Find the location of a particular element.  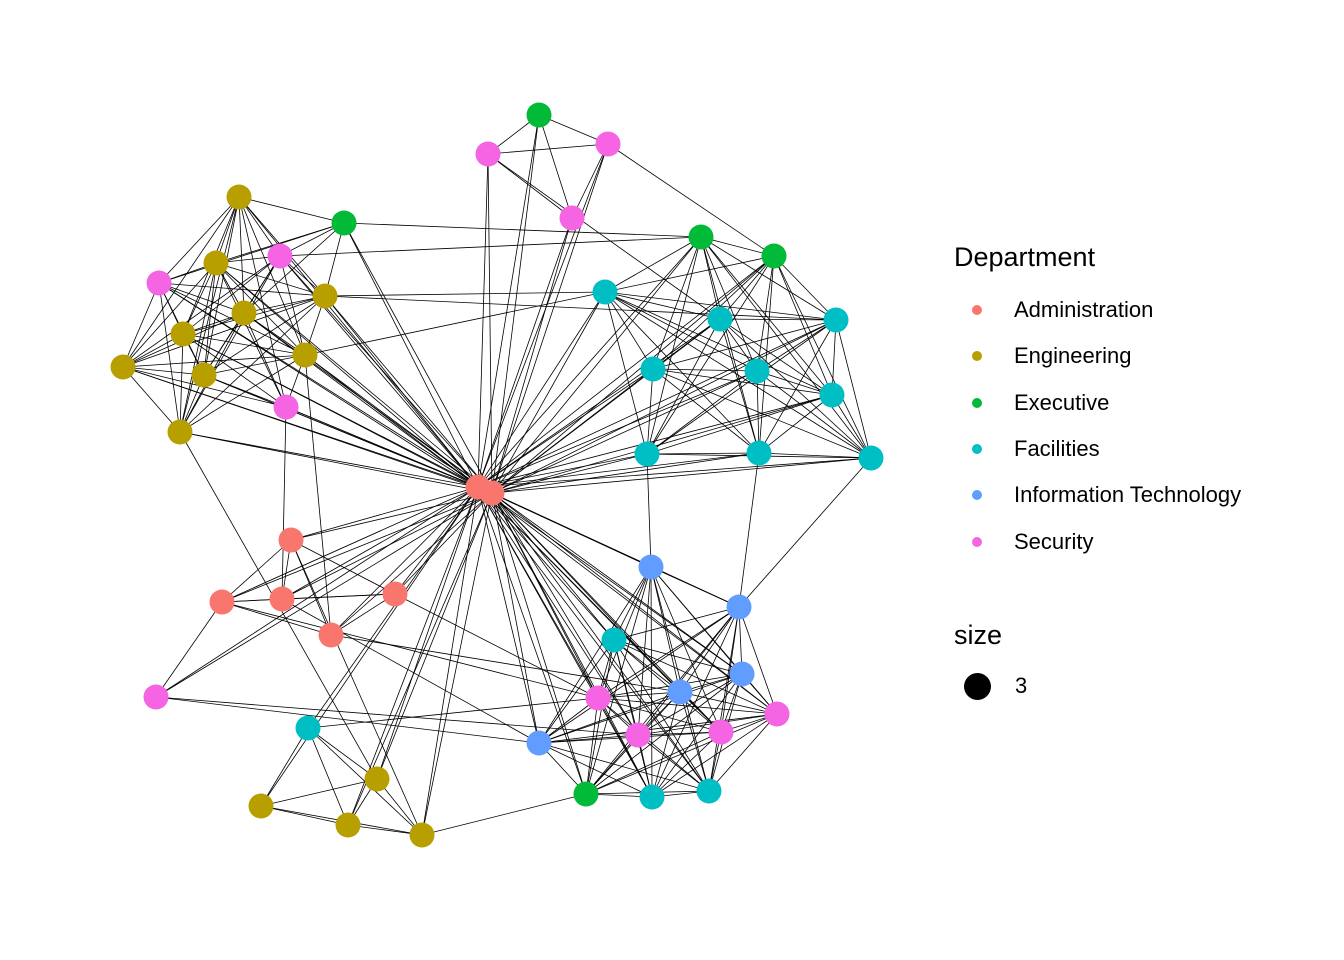

size-legend-dot is located at coordinates (977, 686).